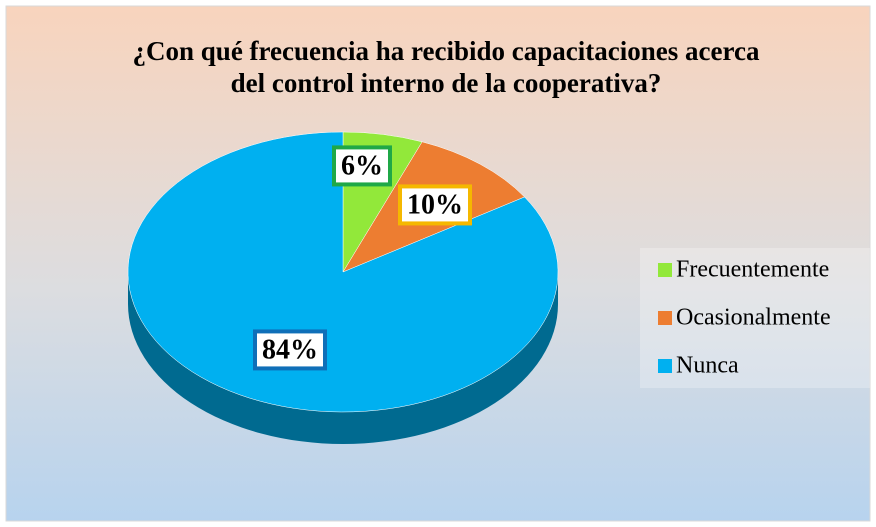 Image resolution: width=876 pixels, height=527 pixels. Describe the element at coordinates (707, 366) in the screenshot. I see `legend-label: Nunca` at that location.